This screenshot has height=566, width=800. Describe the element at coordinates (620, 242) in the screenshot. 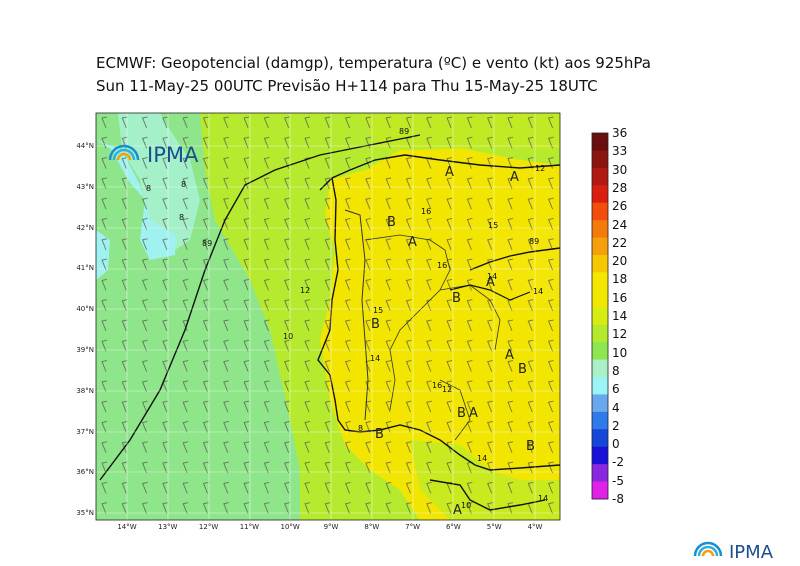

I see `colorbar-label: 22` at that location.